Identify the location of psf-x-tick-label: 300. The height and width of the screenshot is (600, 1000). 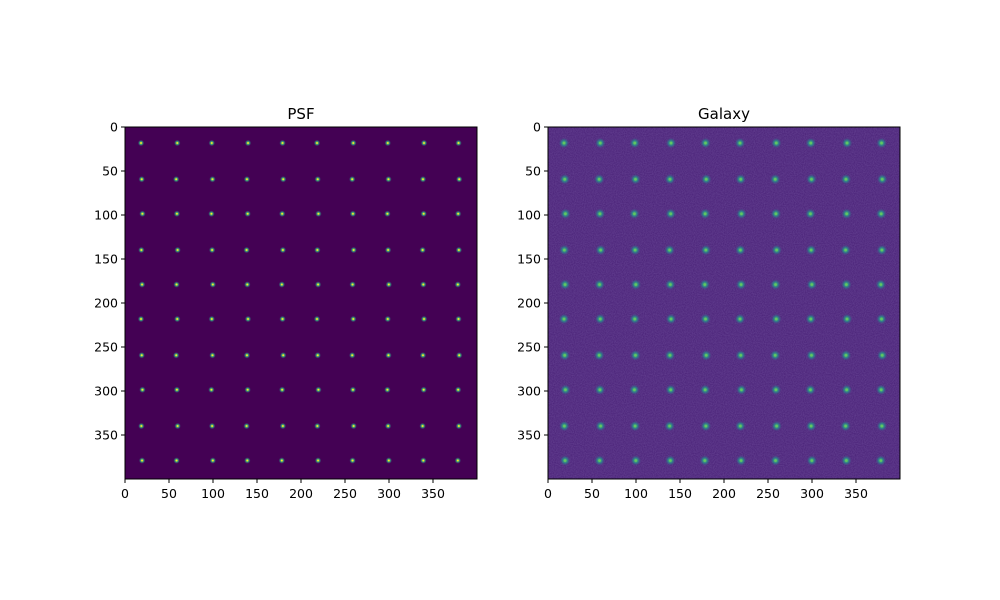
(389, 493).